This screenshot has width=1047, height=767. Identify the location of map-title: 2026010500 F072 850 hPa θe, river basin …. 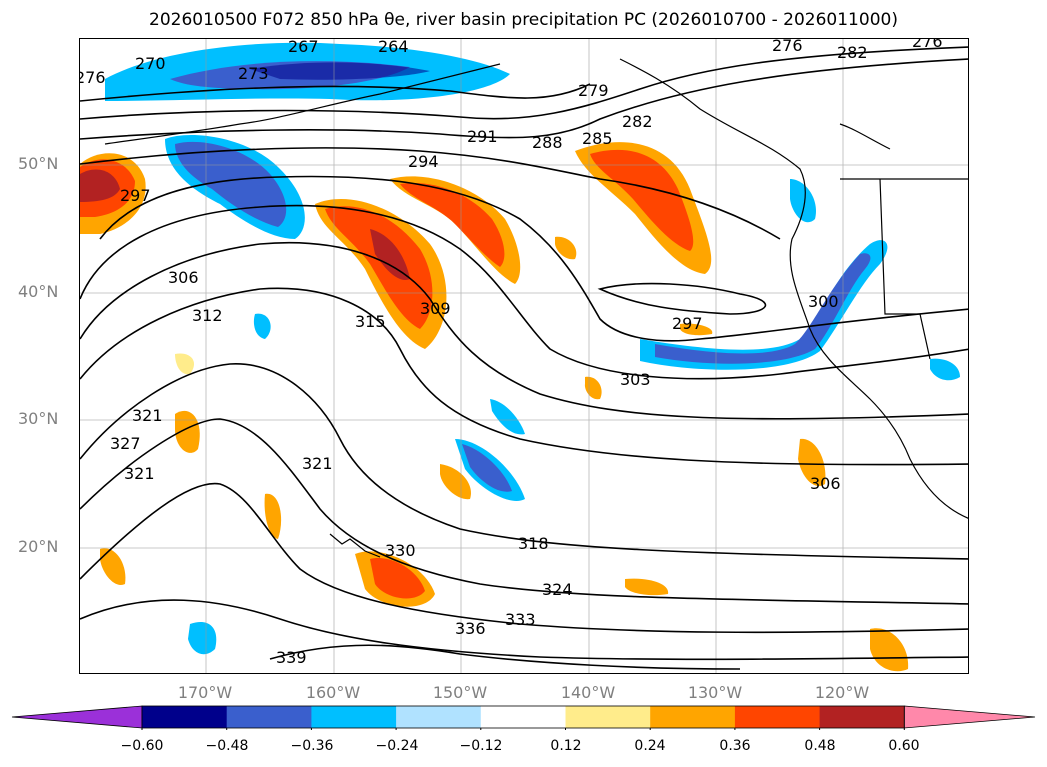
(523, 20).